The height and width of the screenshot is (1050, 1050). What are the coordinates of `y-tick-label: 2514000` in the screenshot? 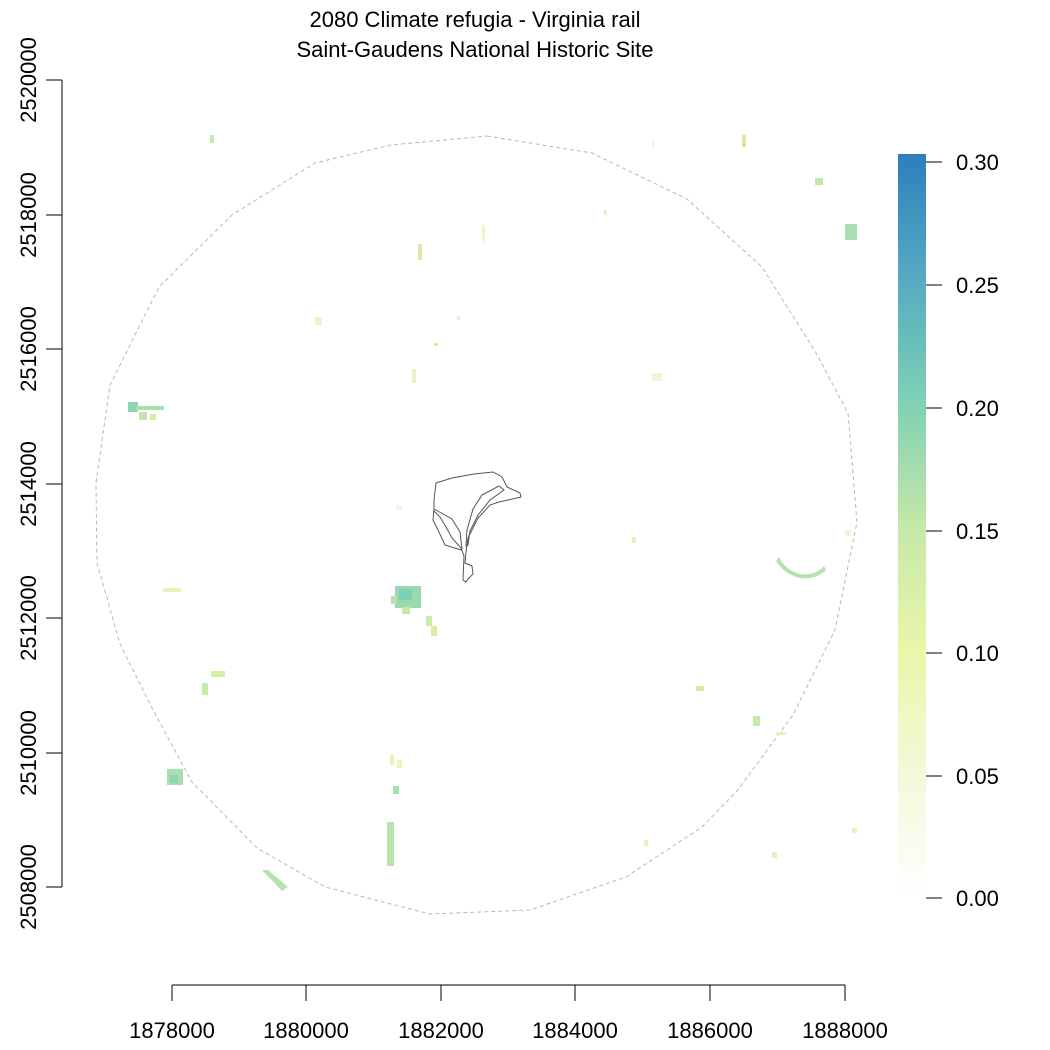 It's located at (28, 484).